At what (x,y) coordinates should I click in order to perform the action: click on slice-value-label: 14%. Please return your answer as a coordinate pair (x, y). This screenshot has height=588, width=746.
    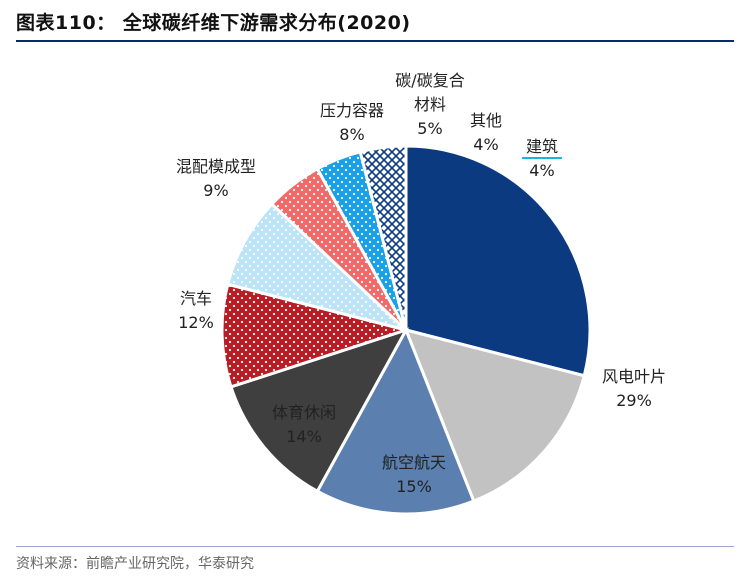
    Looking at the image, I should click on (304, 436).